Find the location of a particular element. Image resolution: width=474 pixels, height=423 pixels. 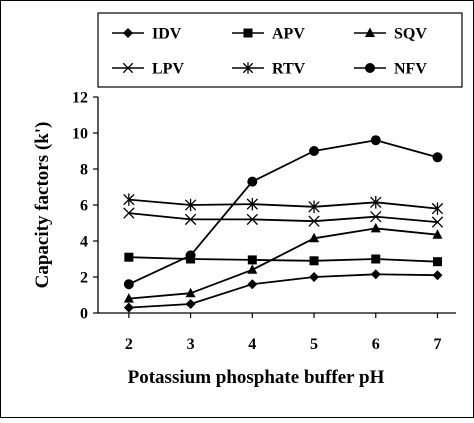

legend-marker-sqv is located at coordinates (370, 32).